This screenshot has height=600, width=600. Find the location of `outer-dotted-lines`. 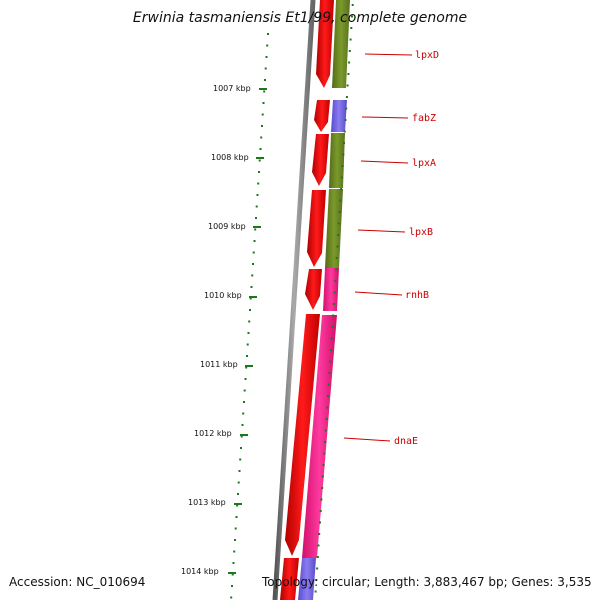

outer-dotted-lines is located at coordinates (334, 298).